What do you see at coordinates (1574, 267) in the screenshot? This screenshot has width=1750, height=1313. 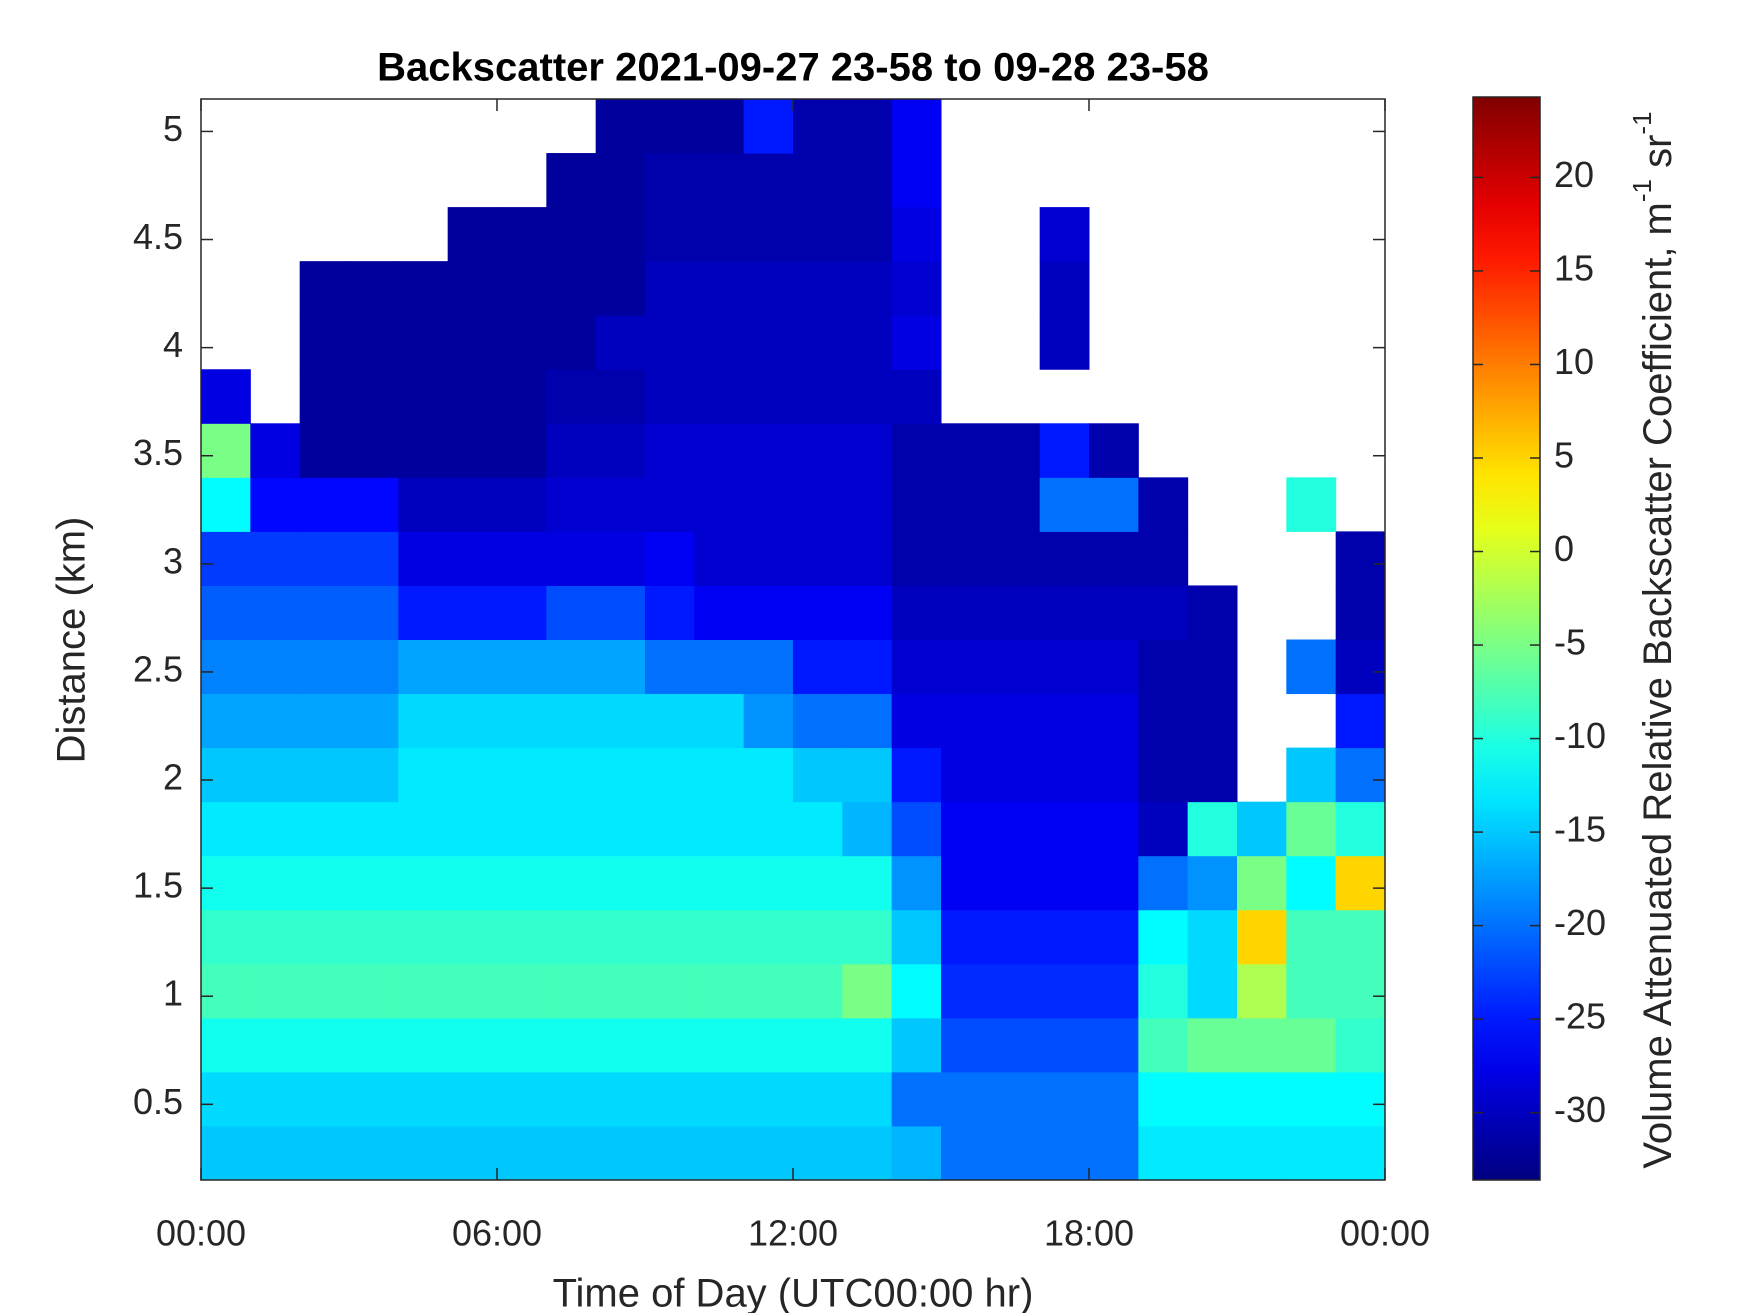 I see `colorbar-tick-label: 15` at bounding box center [1574, 267].